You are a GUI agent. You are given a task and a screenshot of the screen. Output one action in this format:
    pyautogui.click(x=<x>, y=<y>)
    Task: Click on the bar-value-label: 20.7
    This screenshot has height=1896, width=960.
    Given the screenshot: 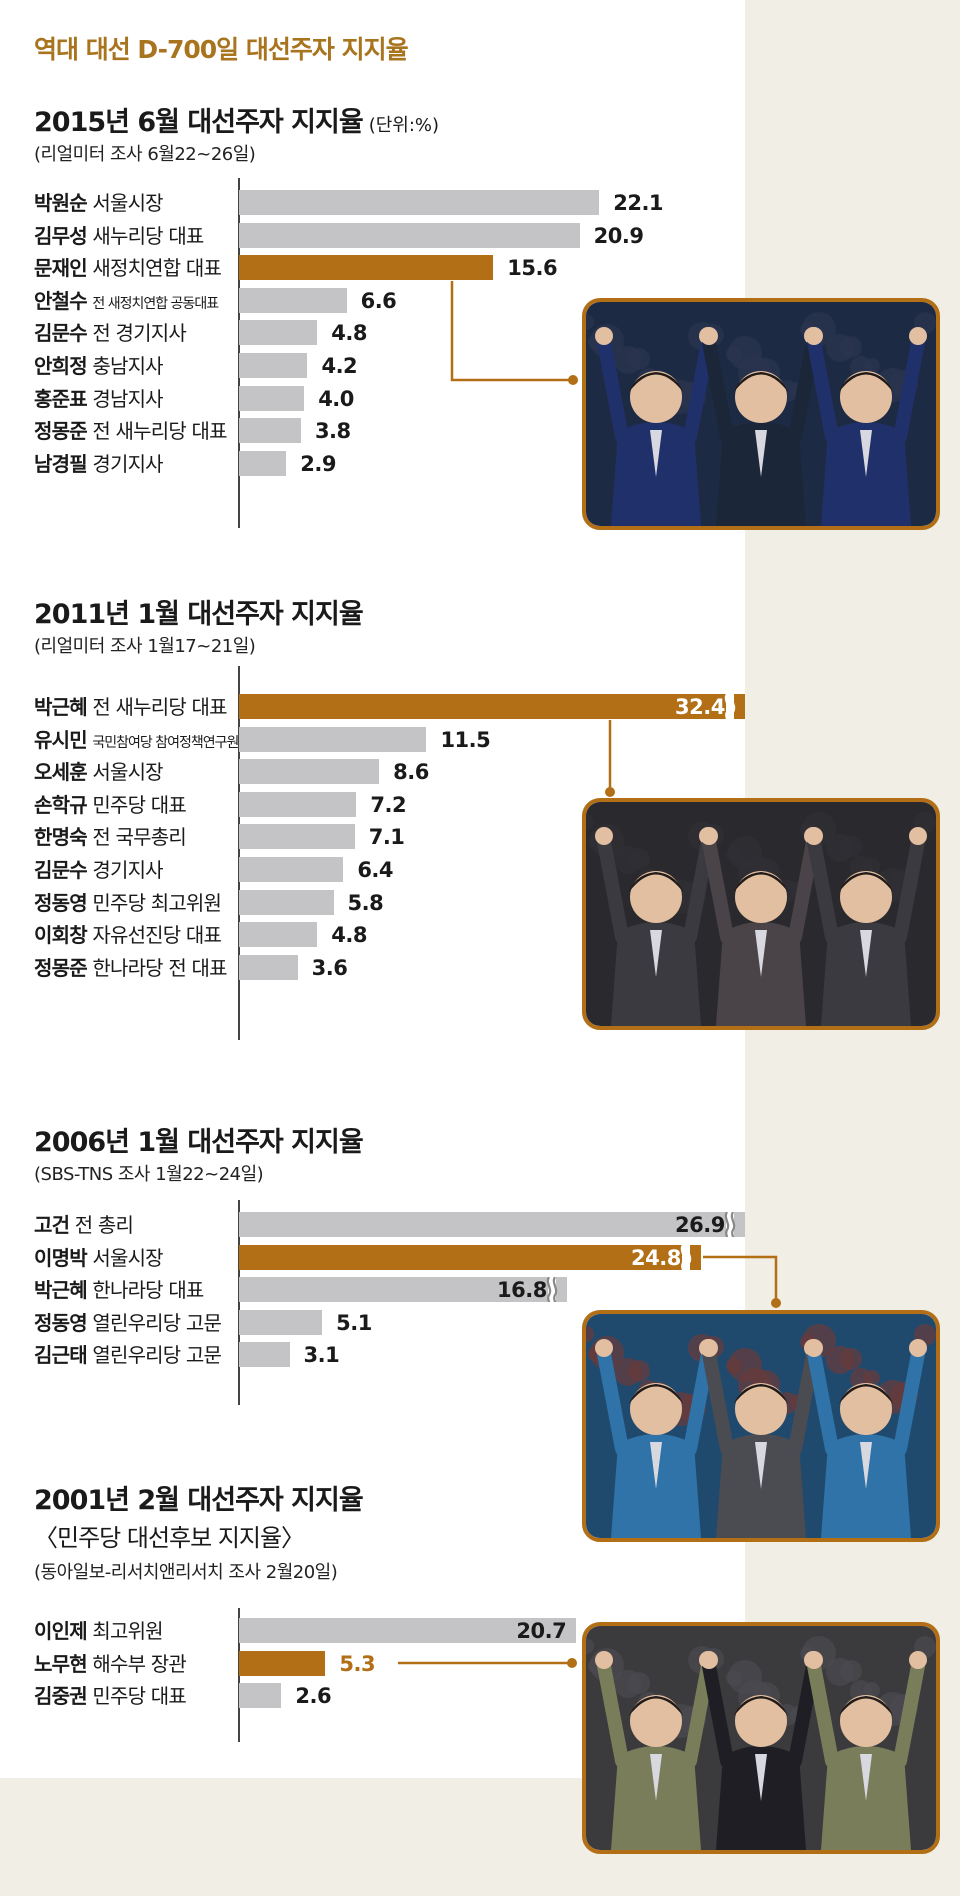 What is the action you would take?
    pyautogui.click(x=541, y=1631)
    